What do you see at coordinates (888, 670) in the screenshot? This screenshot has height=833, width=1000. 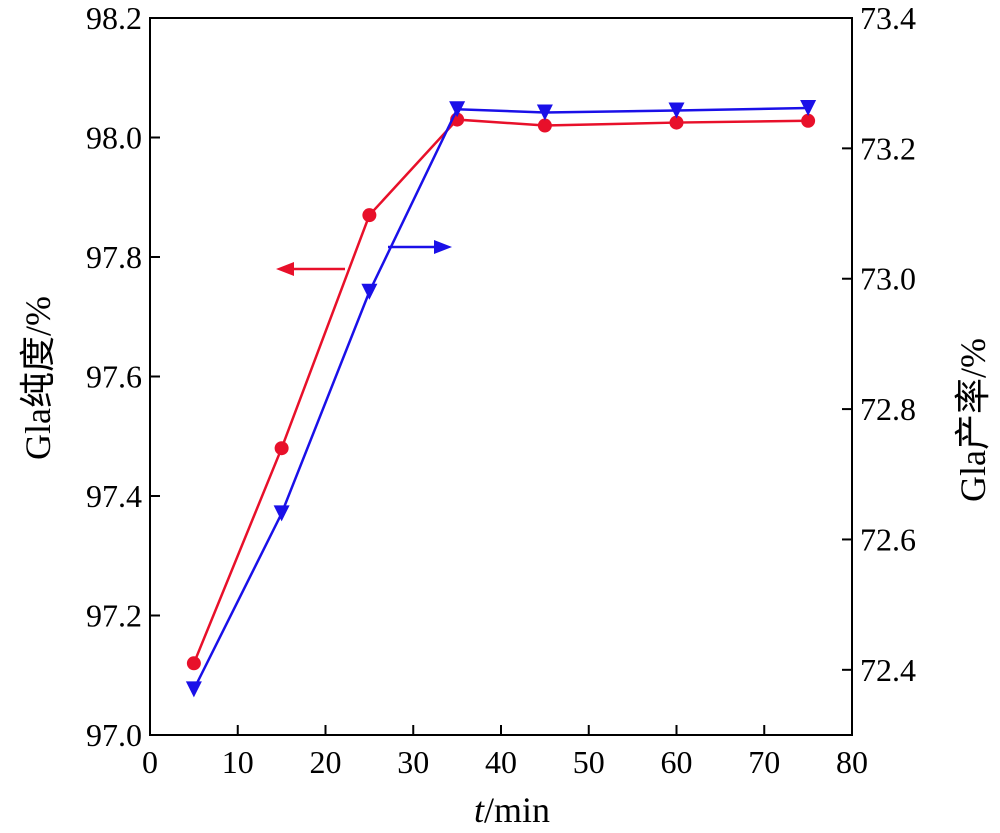 I see `y-right-tick-label: 72.4` at bounding box center [888, 670].